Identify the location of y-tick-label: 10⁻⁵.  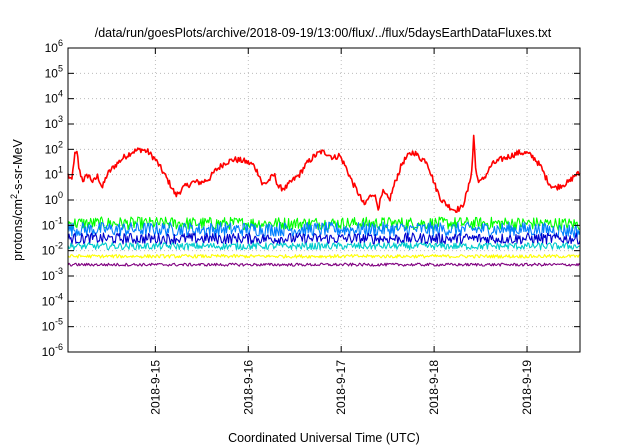
(52, 325).